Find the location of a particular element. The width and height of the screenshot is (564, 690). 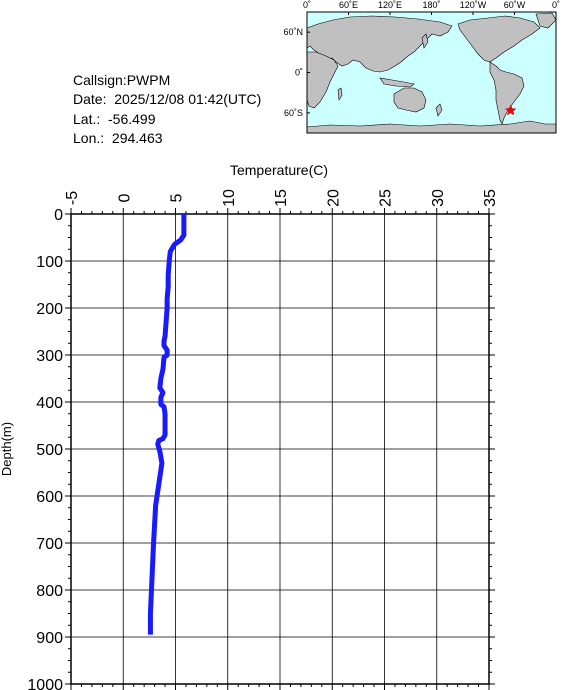

x-tick-label: 25 is located at coordinates (386, 198).